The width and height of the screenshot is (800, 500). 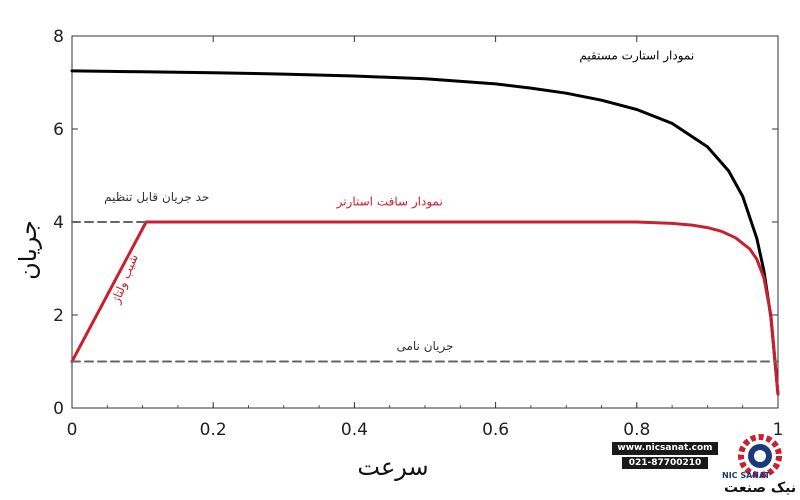 What do you see at coordinates (665, 448) in the screenshot?
I see `website-label: www.nicsanat.com` at bounding box center [665, 448].